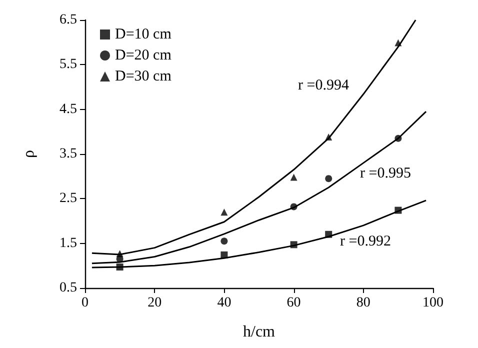 This screenshot has height=348, width=478. I want to click on y-tick-label: 0.5, so click(68, 288).